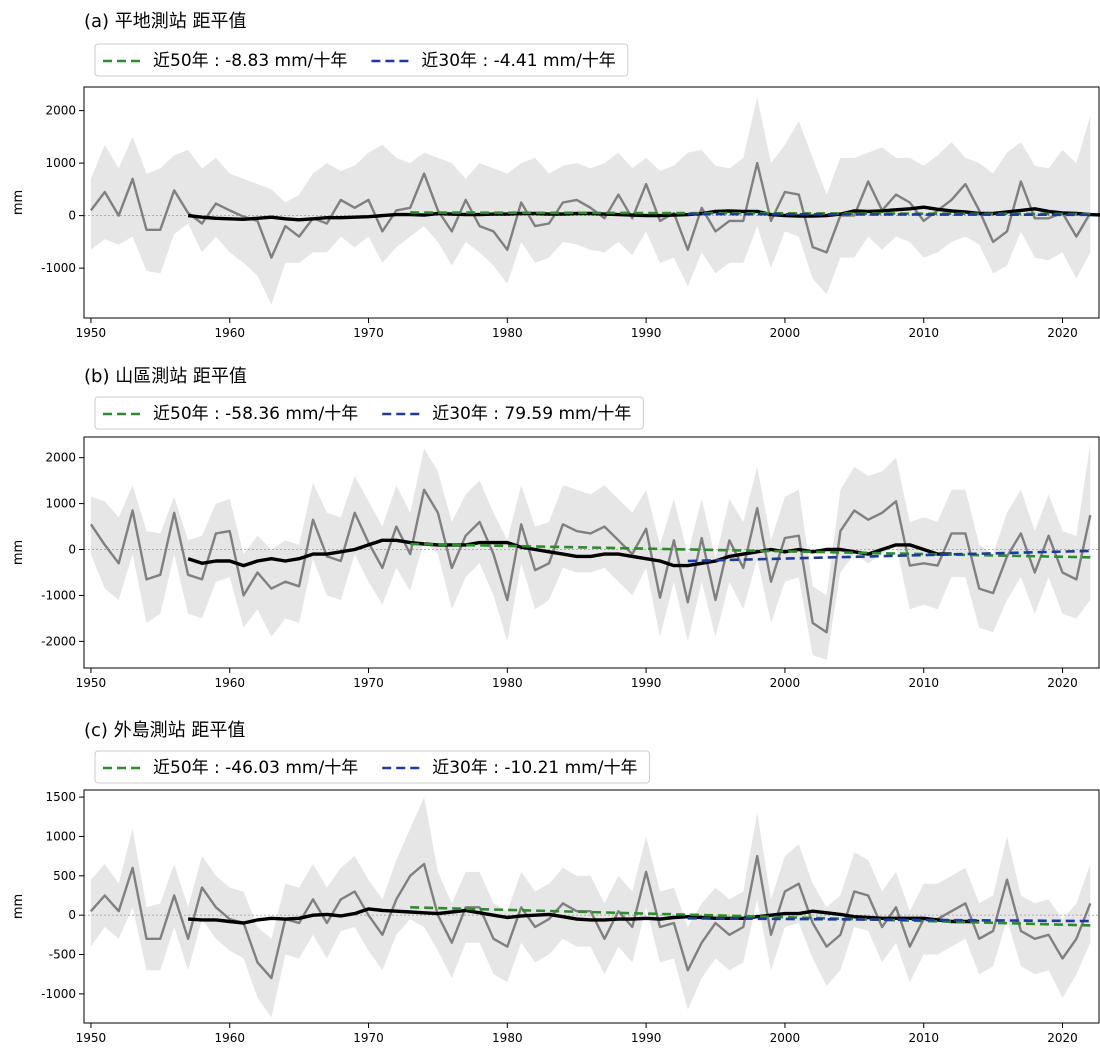 Image resolution: width=1100 pixels, height=1053 pixels. I want to click on legend-label: 近30年 : -4.41 mm/十年, so click(518, 61).